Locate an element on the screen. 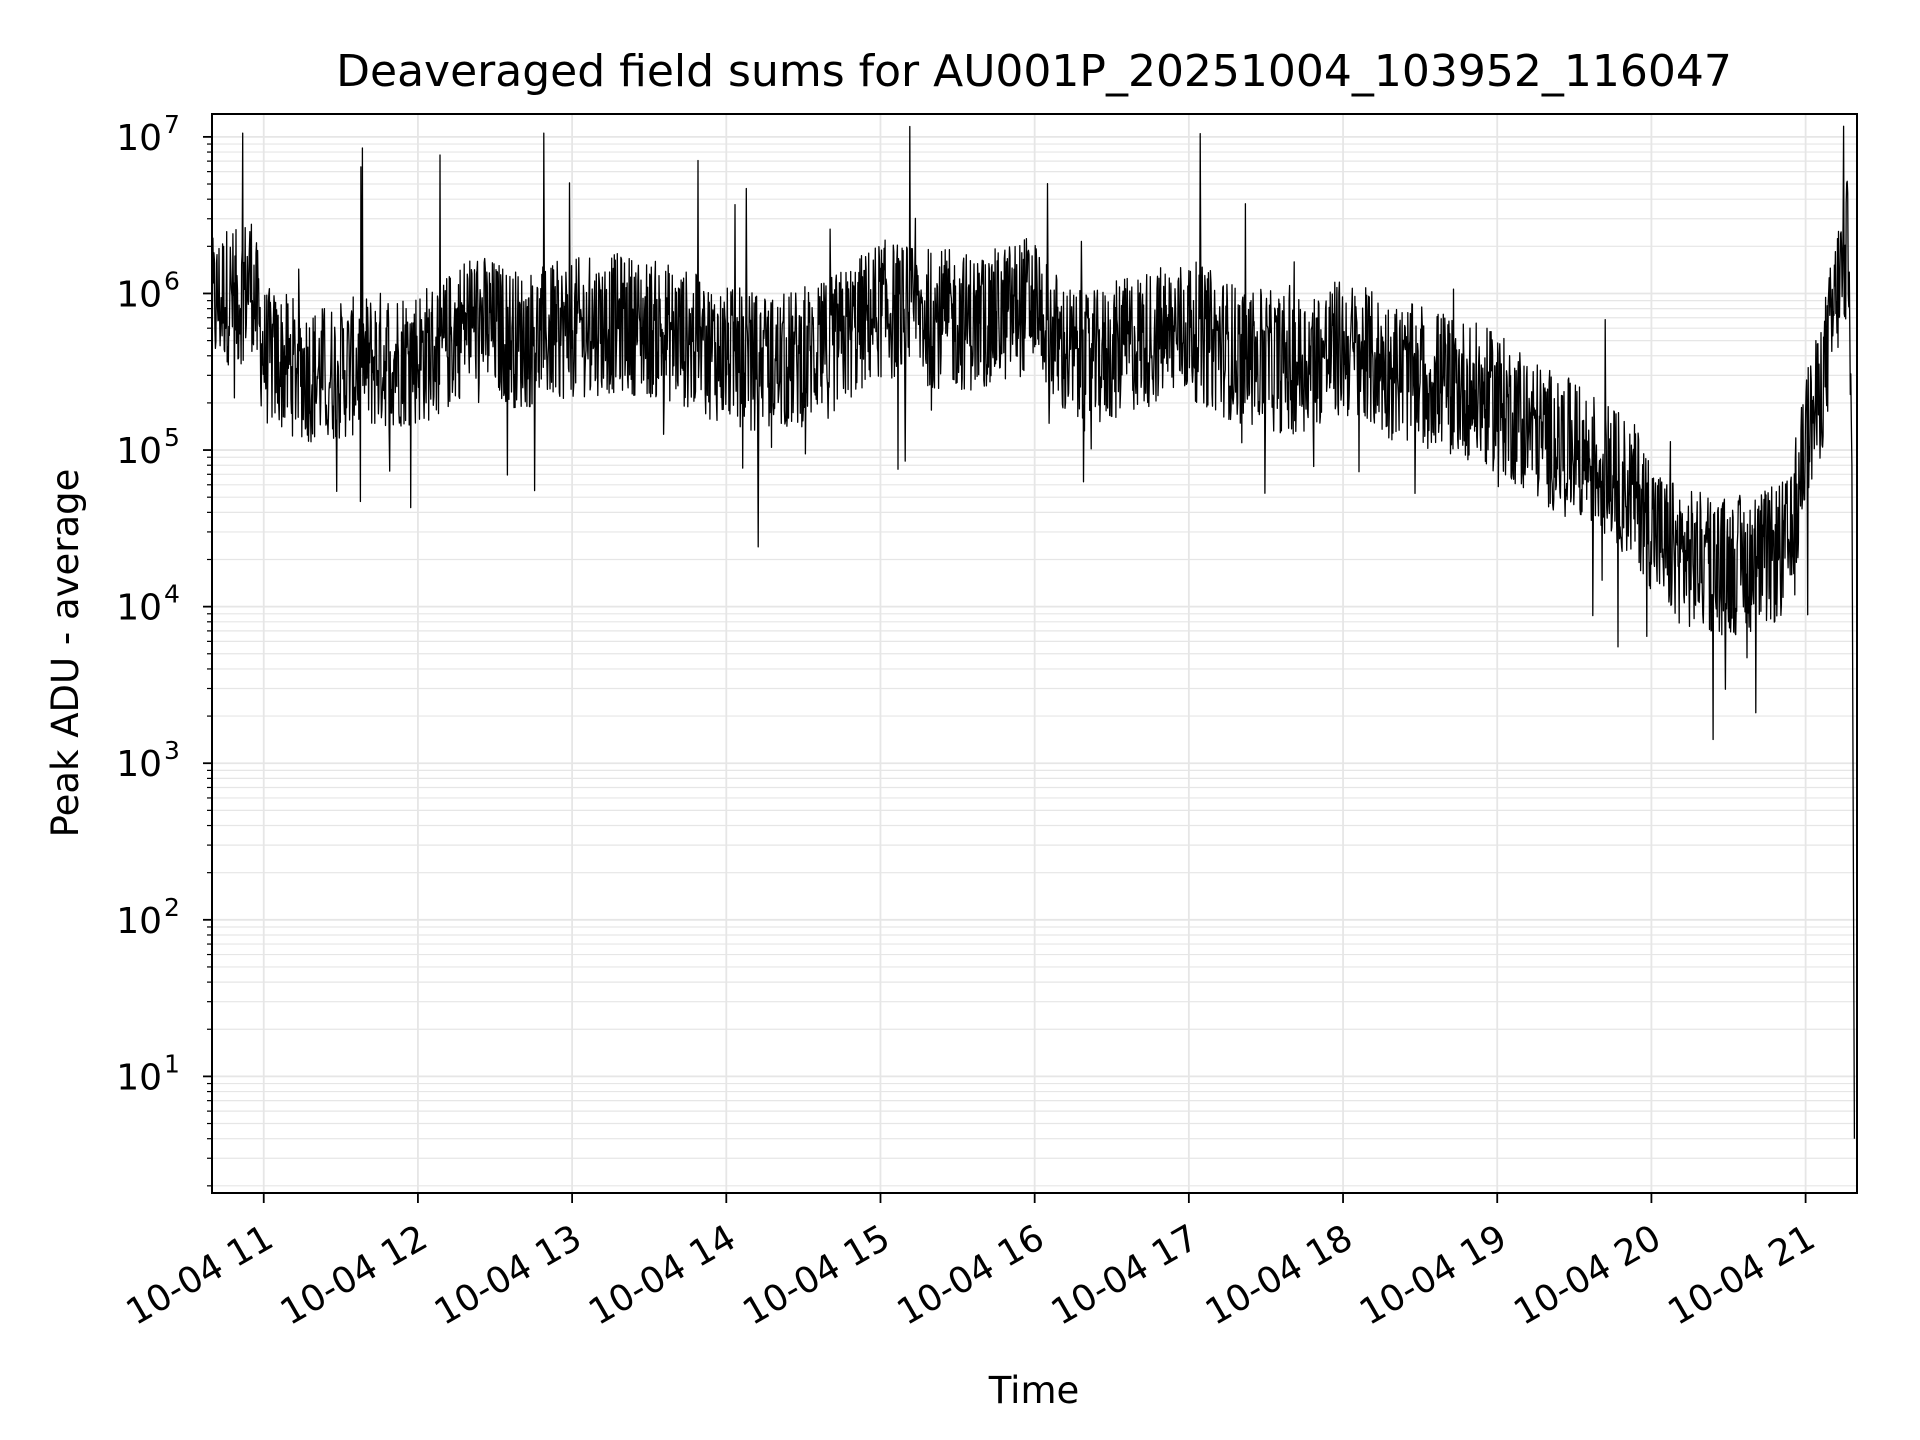  y-tick-label-exponent: 3 is located at coordinates (172, 750).